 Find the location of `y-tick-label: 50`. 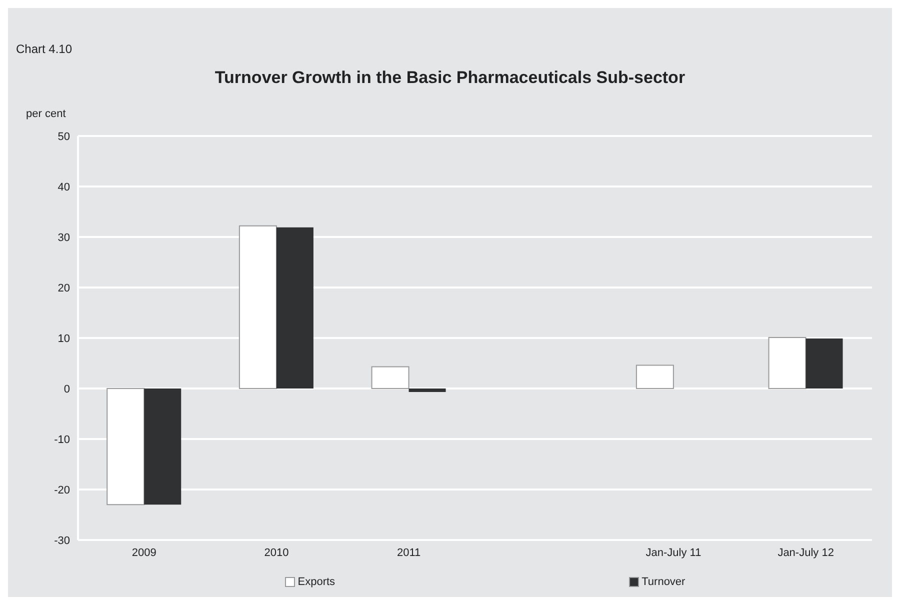

y-tick-label: 50 is located at coordinates (64, 136).